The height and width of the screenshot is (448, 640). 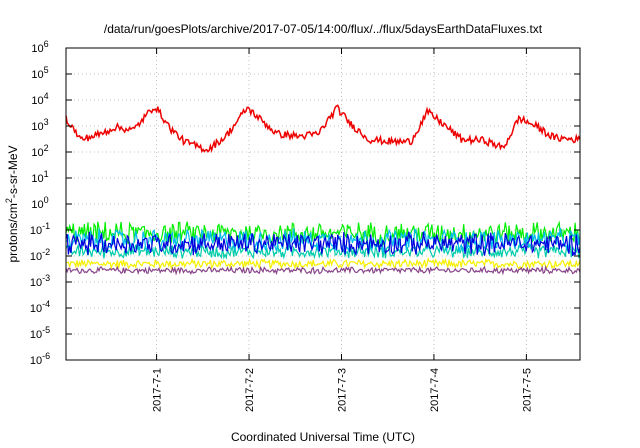 What do you see at coordinates (46, 96) in the screenshot?
I see `y-tick-label-exp: 4` at bounding box center [46, 96].